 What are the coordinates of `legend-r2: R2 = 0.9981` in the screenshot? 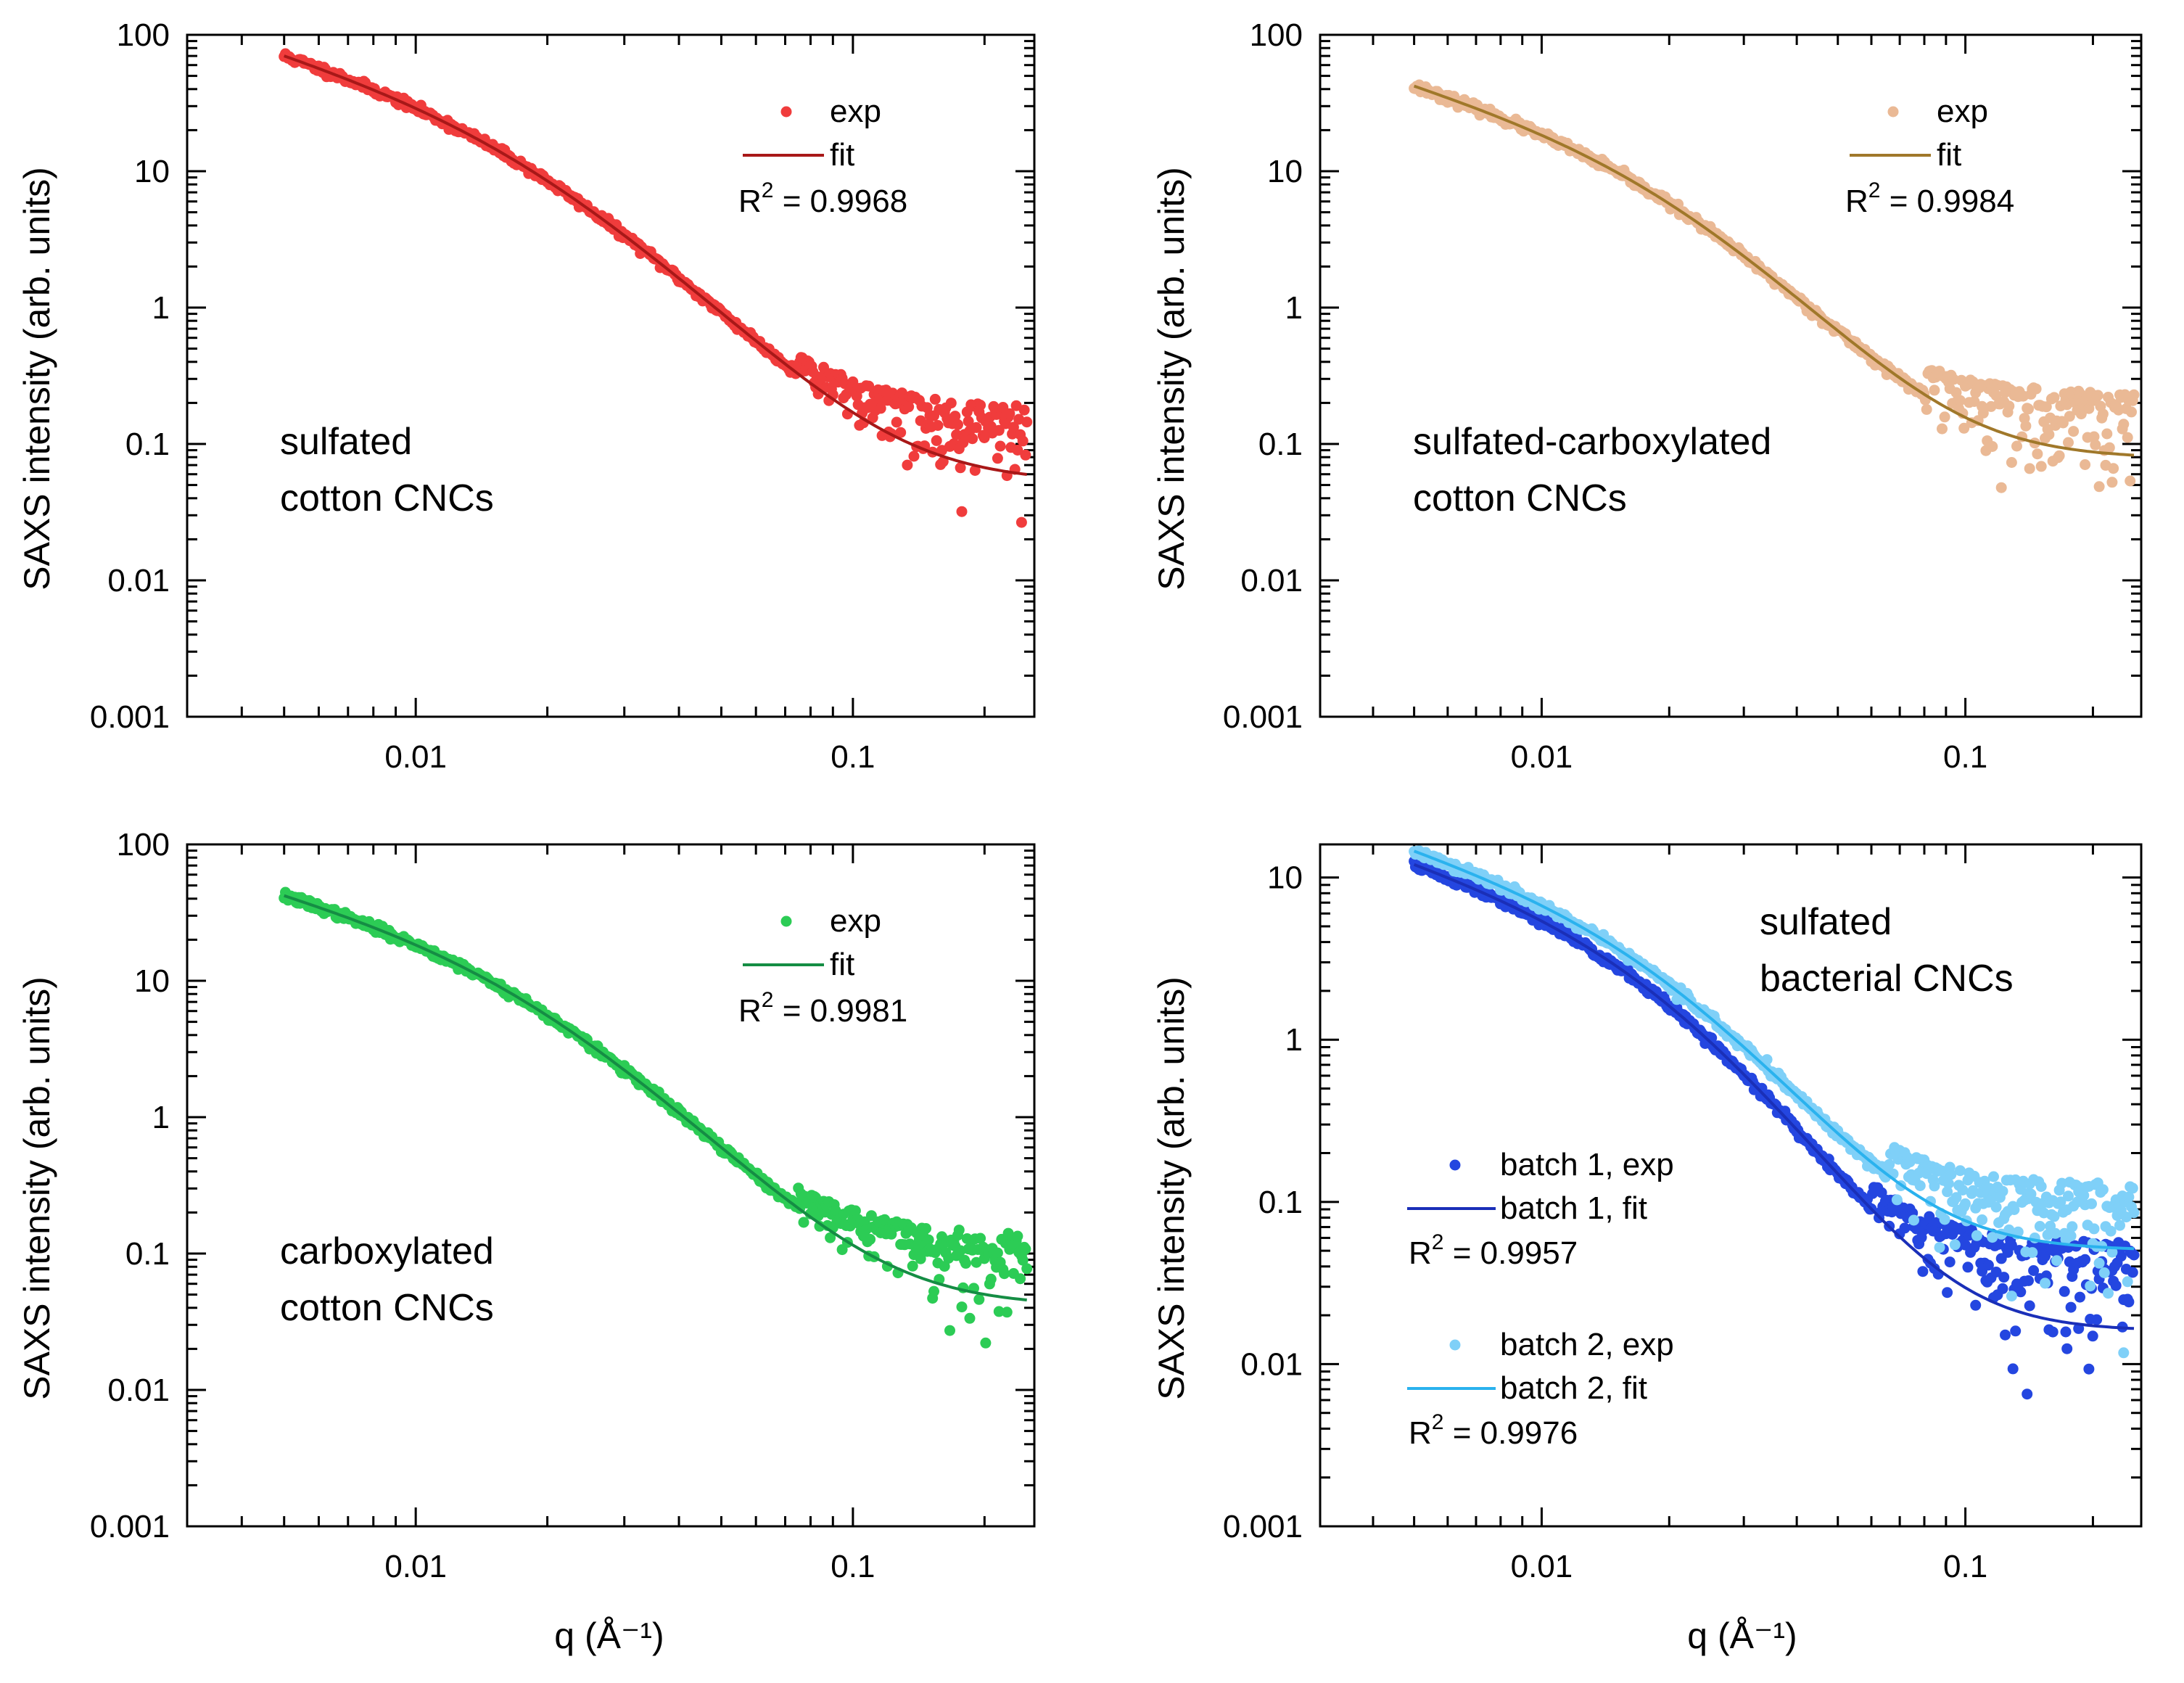 It's located at (822, 1008).